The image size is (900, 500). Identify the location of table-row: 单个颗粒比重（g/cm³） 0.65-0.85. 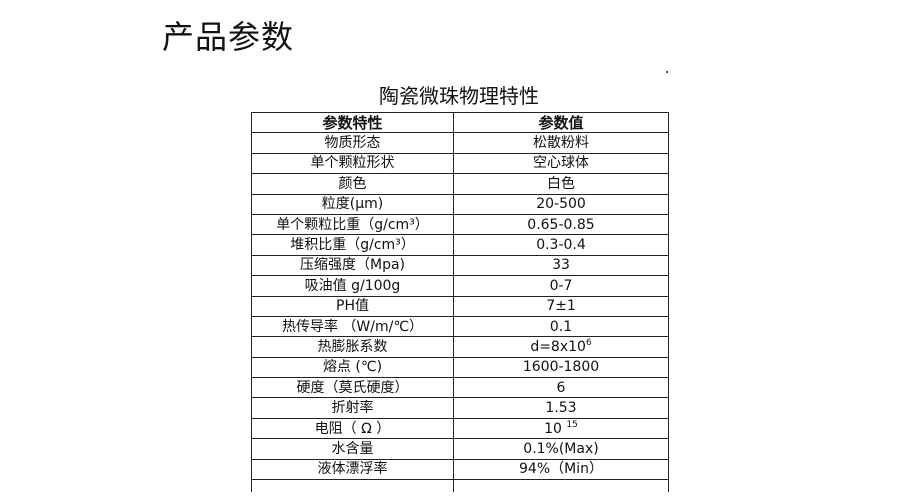
(460, 224).